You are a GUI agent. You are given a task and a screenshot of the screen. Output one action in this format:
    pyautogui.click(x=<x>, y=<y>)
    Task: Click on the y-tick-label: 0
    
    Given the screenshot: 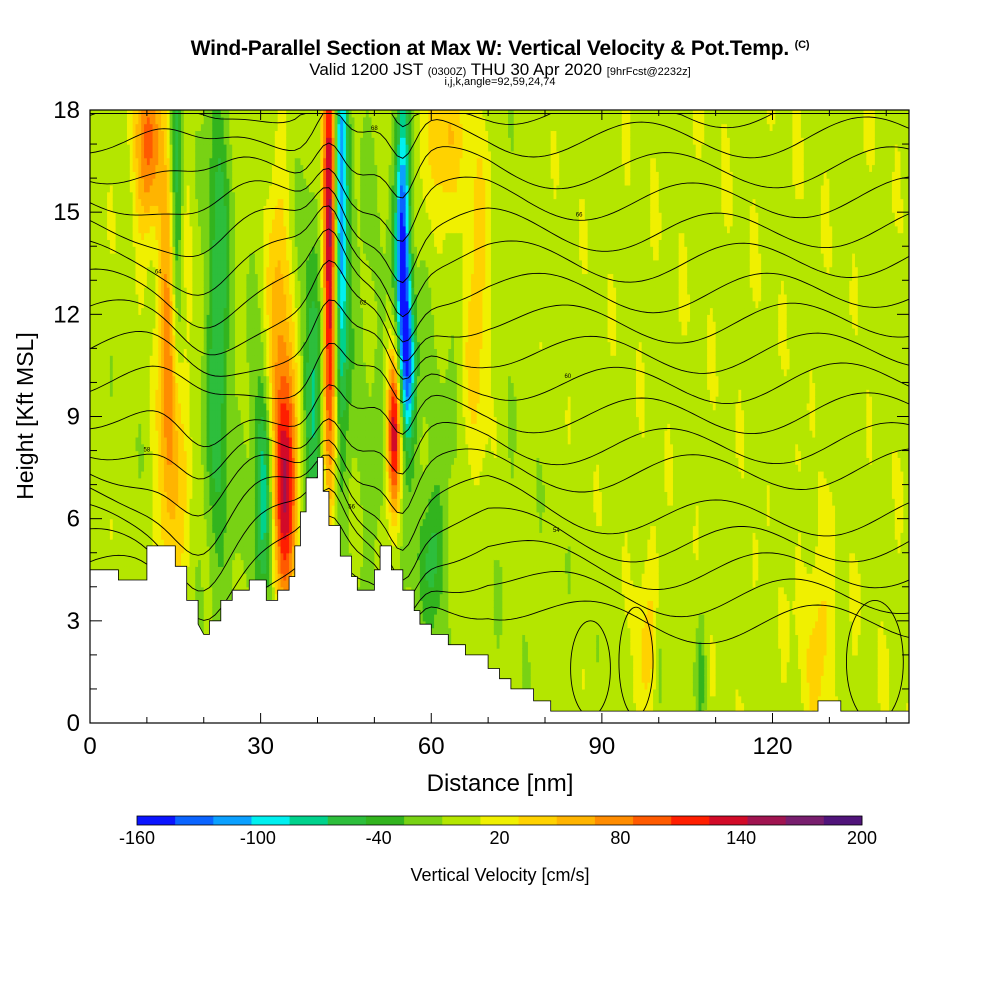 What is the action you would take?
    pyautogui.click(x=73, y=723)
    